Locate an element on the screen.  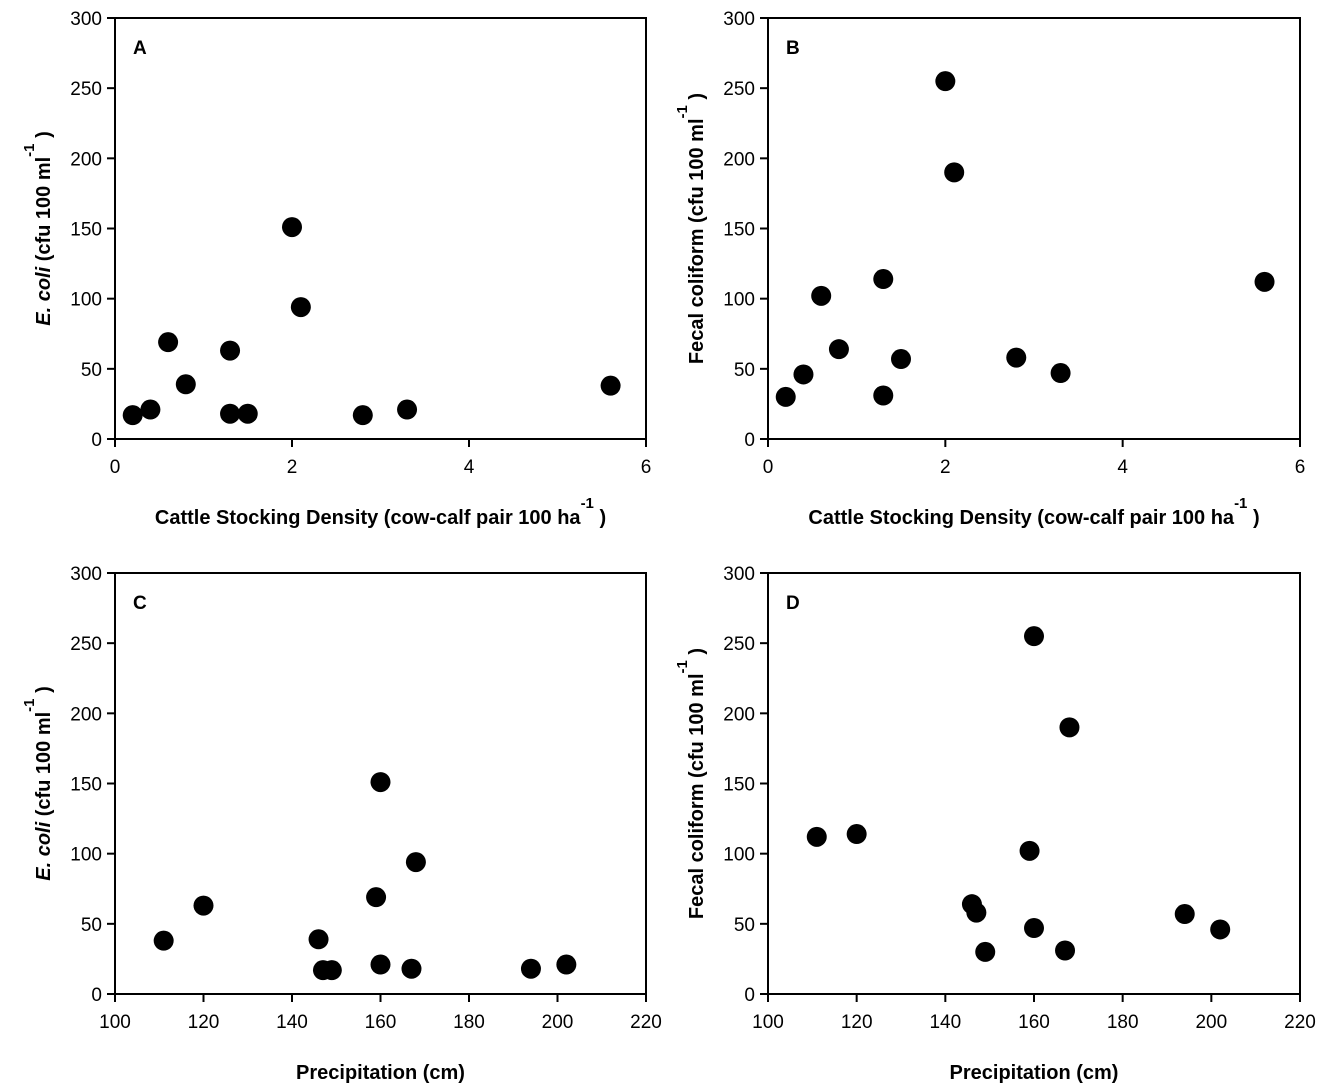
y-axis-label: Fecal coliform (cfu 100 ml-1 ) is located at coordinates (691, 783).